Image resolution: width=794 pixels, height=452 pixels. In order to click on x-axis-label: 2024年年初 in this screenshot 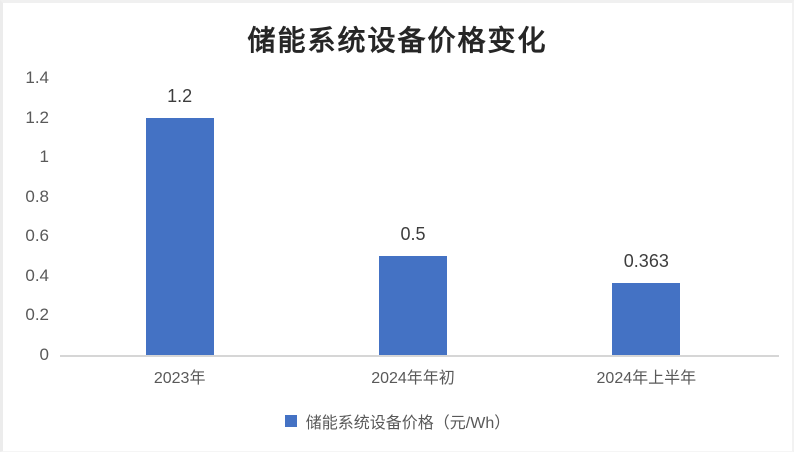, I will do `click(413, 378)`.